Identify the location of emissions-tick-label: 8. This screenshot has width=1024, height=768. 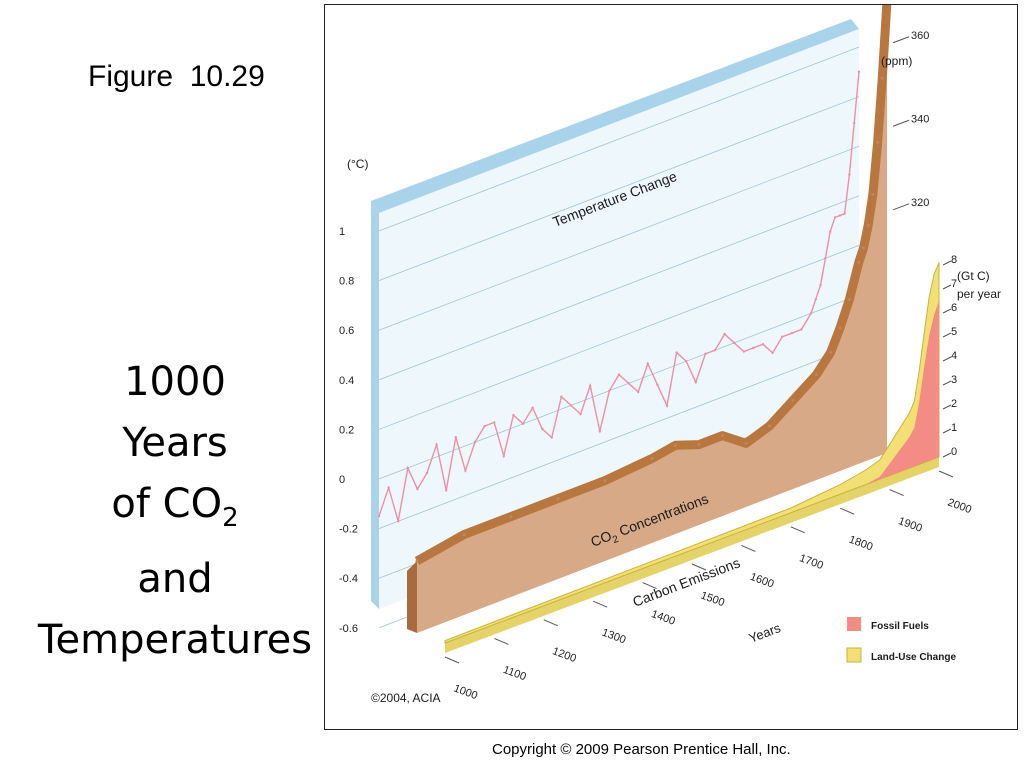
(954, 260).